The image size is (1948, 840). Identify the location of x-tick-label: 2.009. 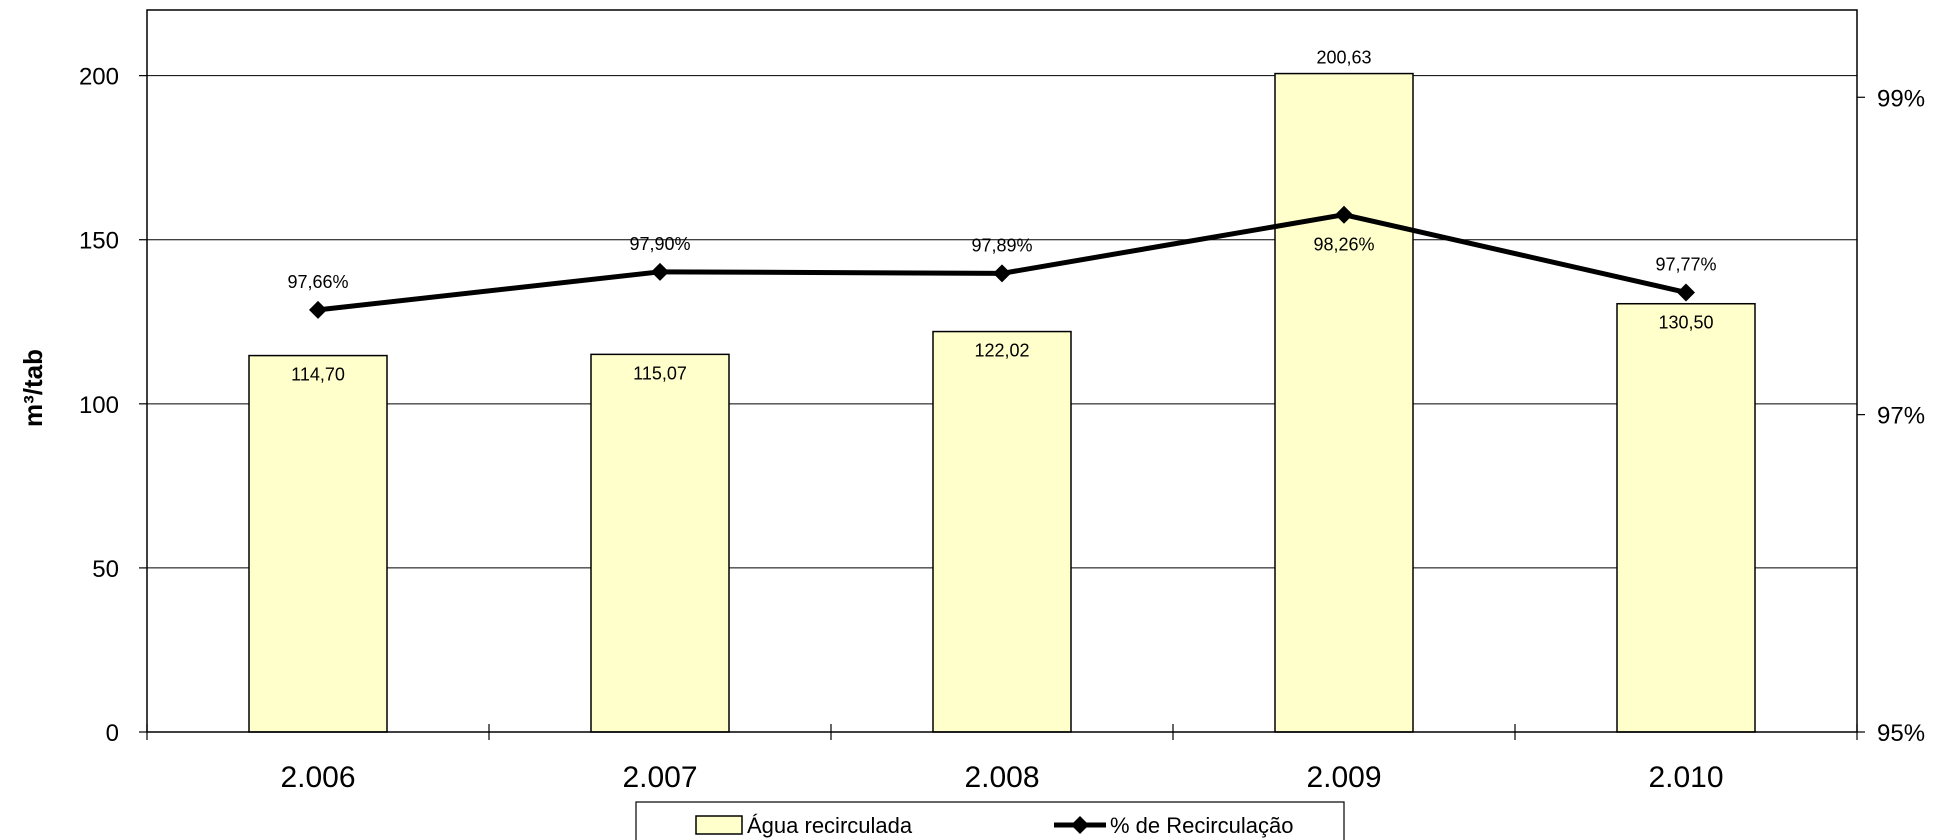
(1343, 777).